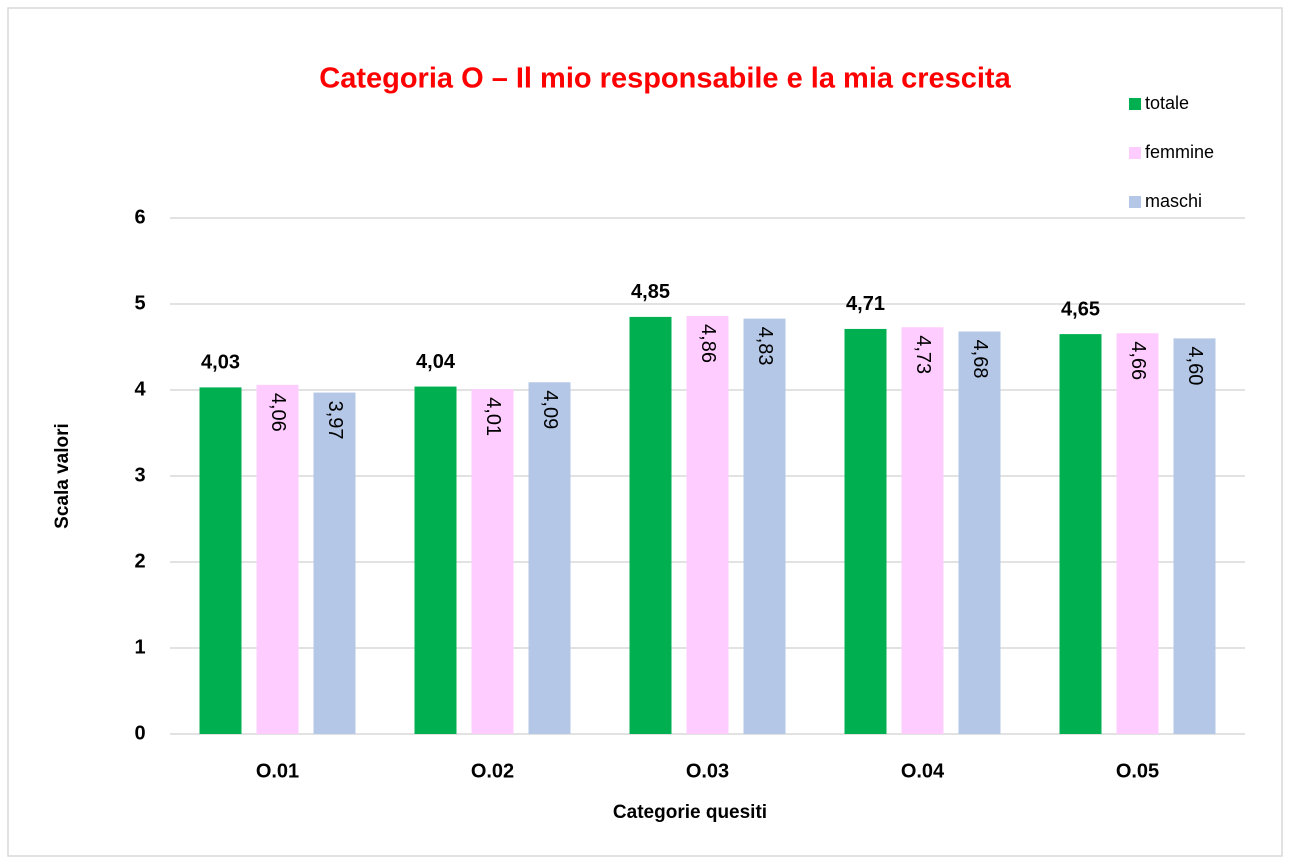  What do you see at coordinates (140, 389) in the screenshot?
I see `y-tick-label: 4` at bounding box center [140, 389].